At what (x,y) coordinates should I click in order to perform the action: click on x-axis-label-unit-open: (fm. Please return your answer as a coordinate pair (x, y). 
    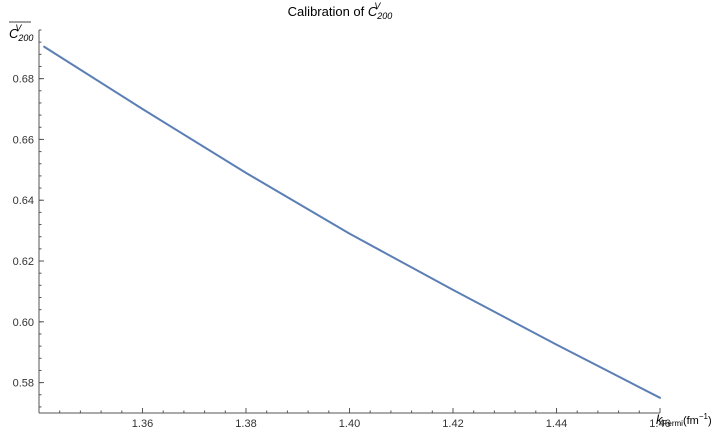
    Looking at the image, I should click on (691, 421).